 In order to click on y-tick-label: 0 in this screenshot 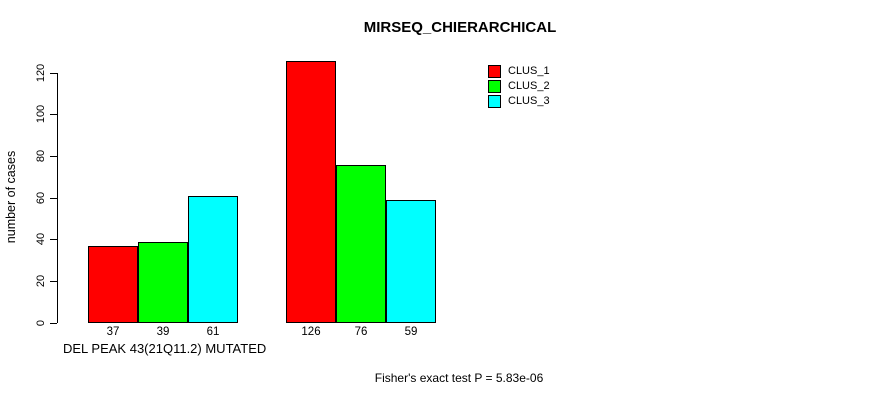, I will do `click(41, 322)`.